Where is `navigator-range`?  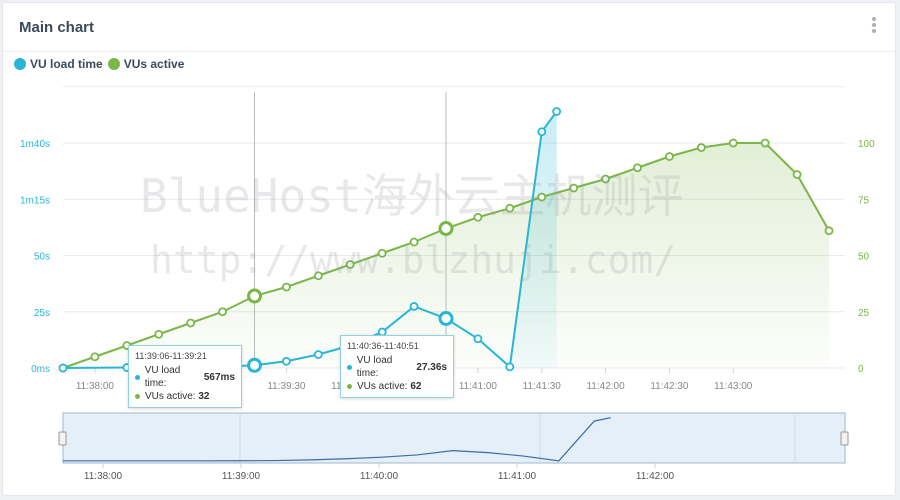 navigator-range is located at coordinates (454, 438).